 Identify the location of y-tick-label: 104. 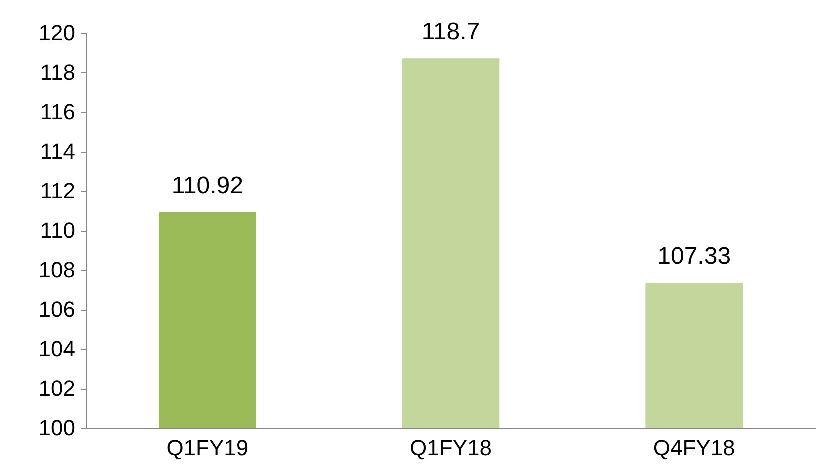
(57, 349).